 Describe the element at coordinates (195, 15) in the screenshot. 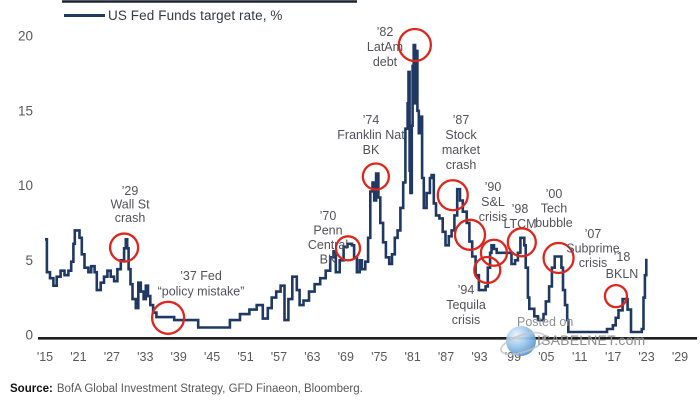

I see `legend-label: US Fed Funds target rate, %` at that location.